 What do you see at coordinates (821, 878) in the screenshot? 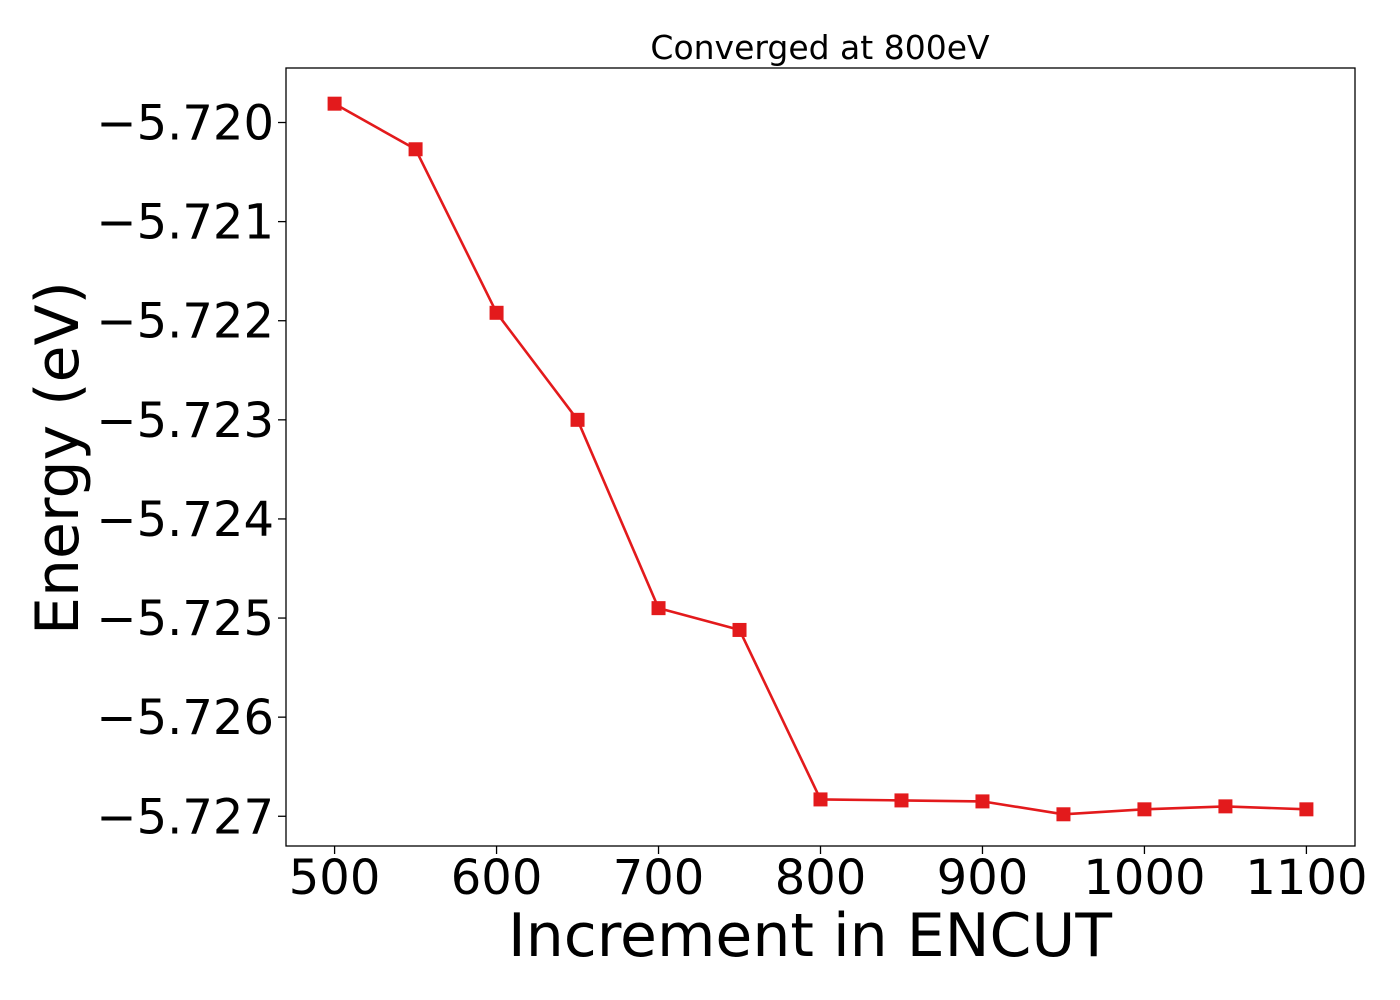
I see `x-tick-label: 800` at bounding box center [821, 878].